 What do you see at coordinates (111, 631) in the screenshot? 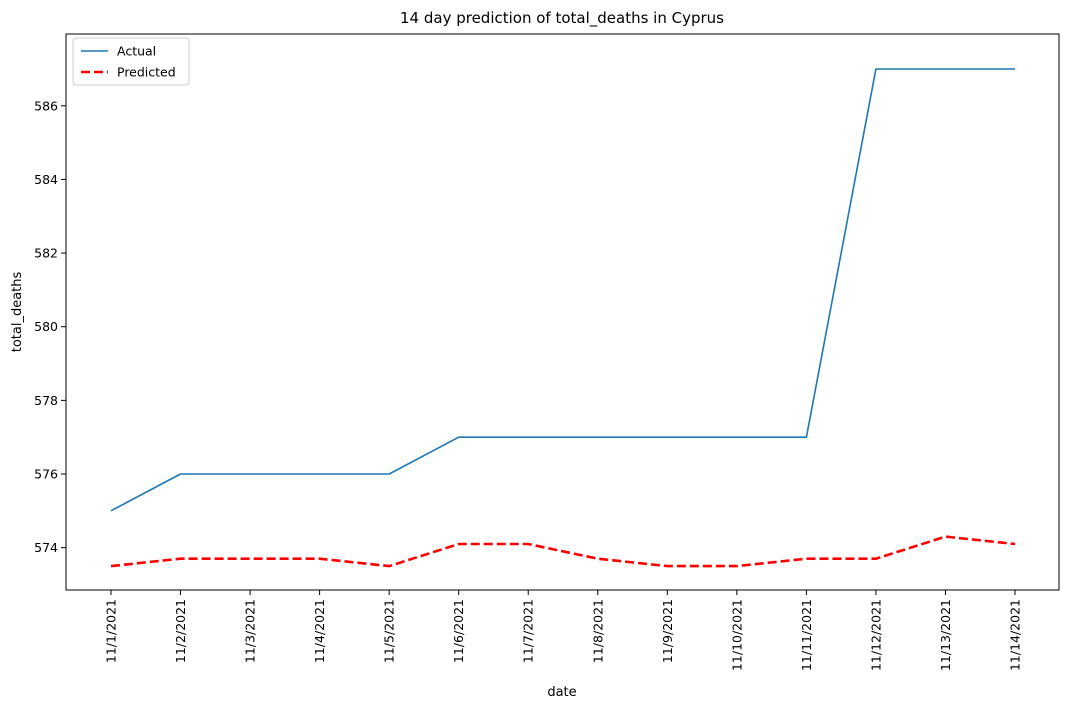
I see `x-tick-label: 11/1/2021` at bounding box center [111, 631].